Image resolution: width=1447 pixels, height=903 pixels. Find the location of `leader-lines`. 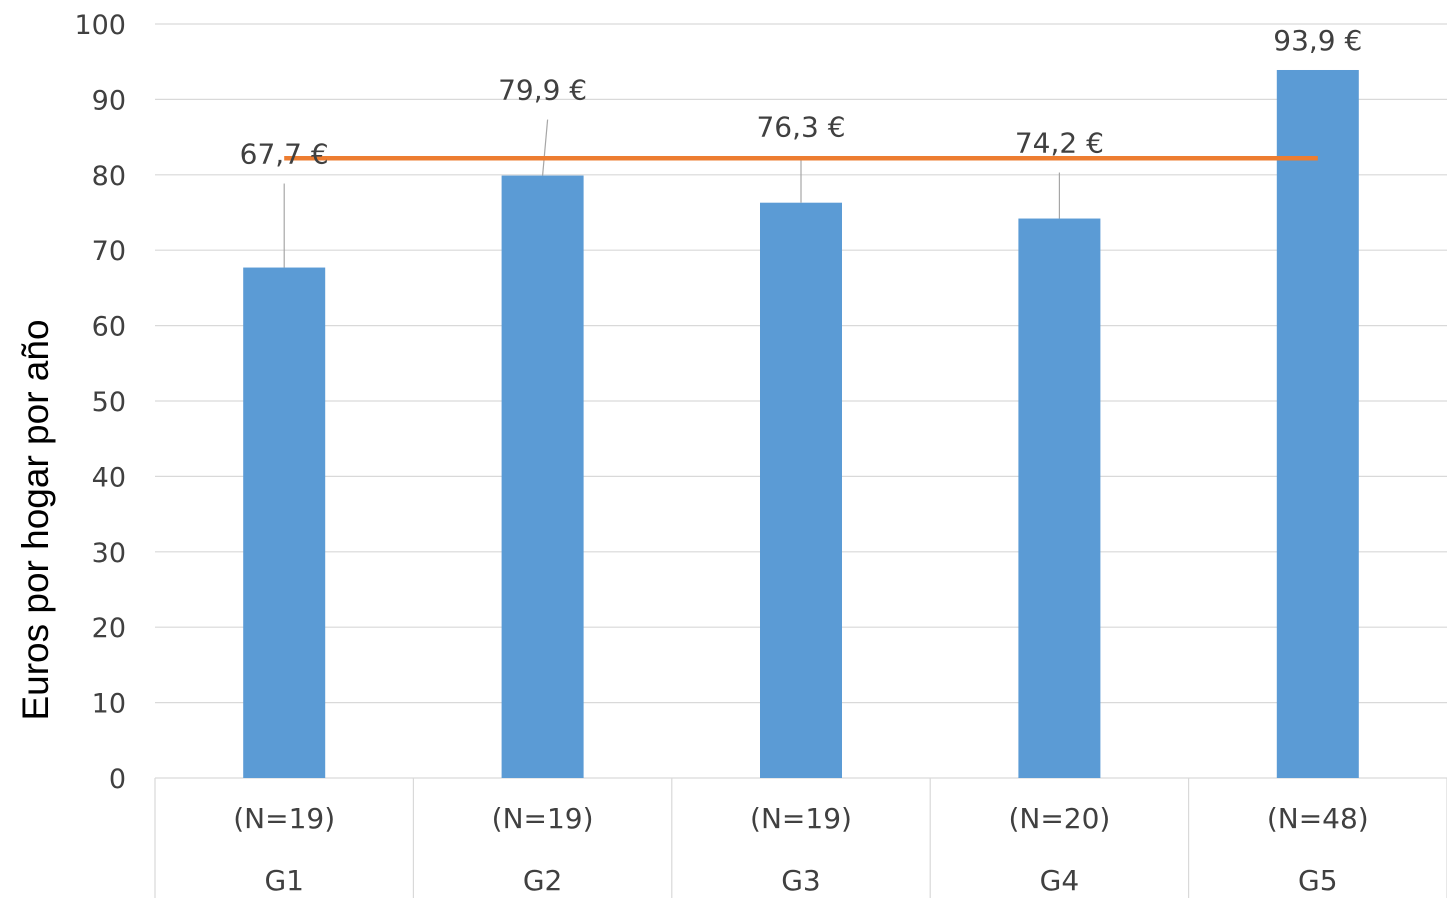

leader-lines is located at coordinates (672, 193).